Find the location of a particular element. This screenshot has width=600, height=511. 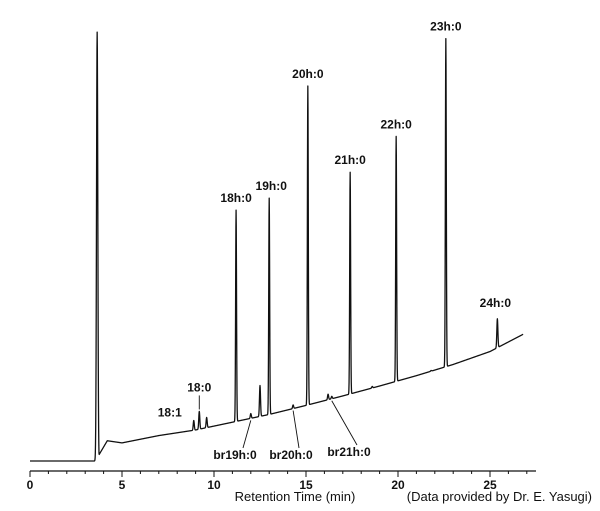

peak-label: br21h:0 is located at coordinates (349, 452).